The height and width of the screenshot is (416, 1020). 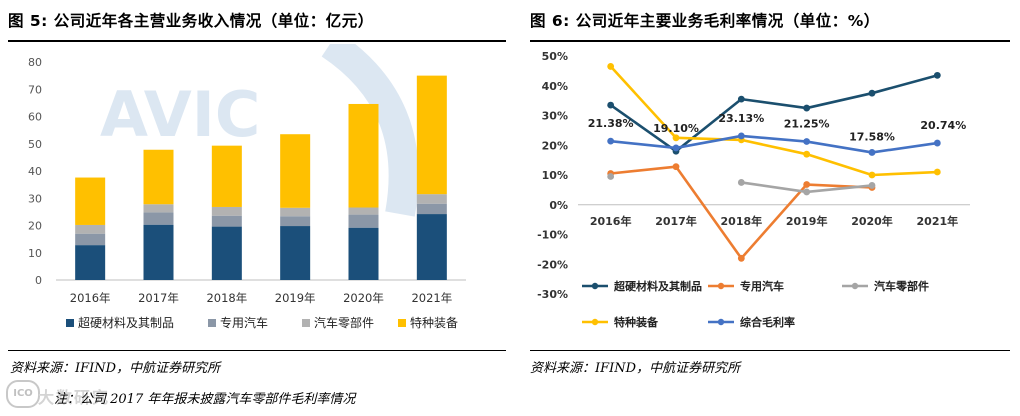 I want to click on y-tick-label: 10, so click(x=35, y=253).